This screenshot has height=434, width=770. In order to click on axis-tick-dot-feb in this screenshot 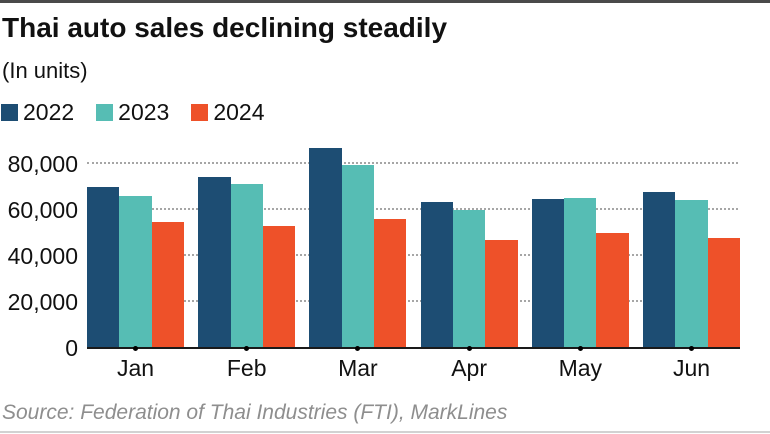, I will do `click(247, 348)`.